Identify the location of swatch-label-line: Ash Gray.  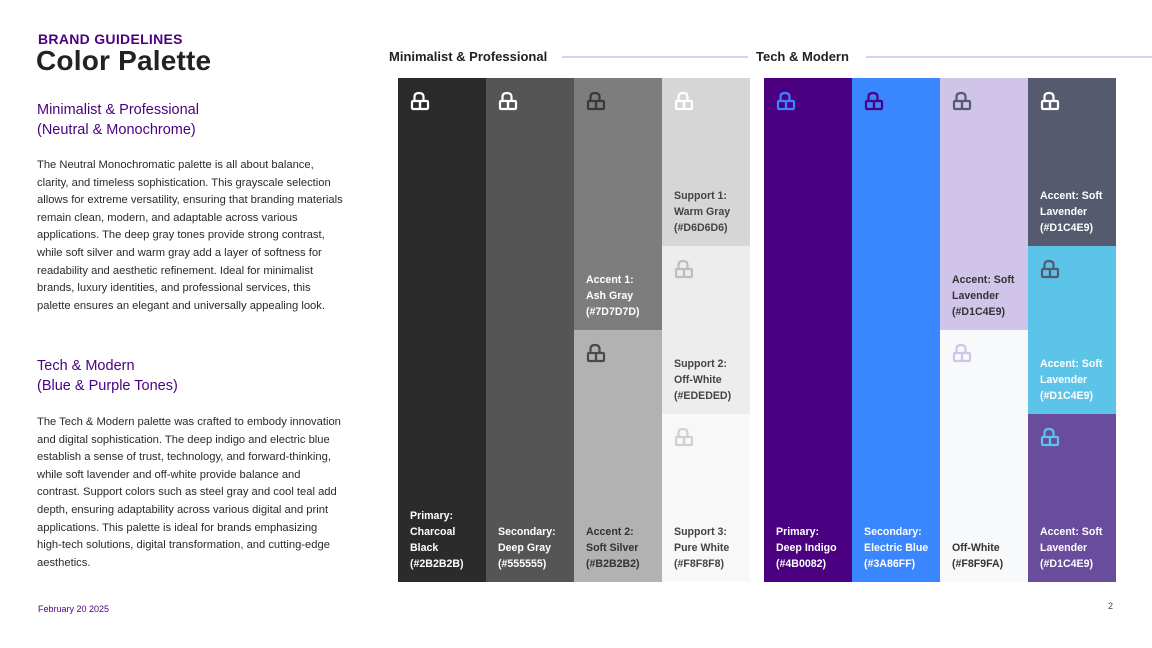
(610, 296).